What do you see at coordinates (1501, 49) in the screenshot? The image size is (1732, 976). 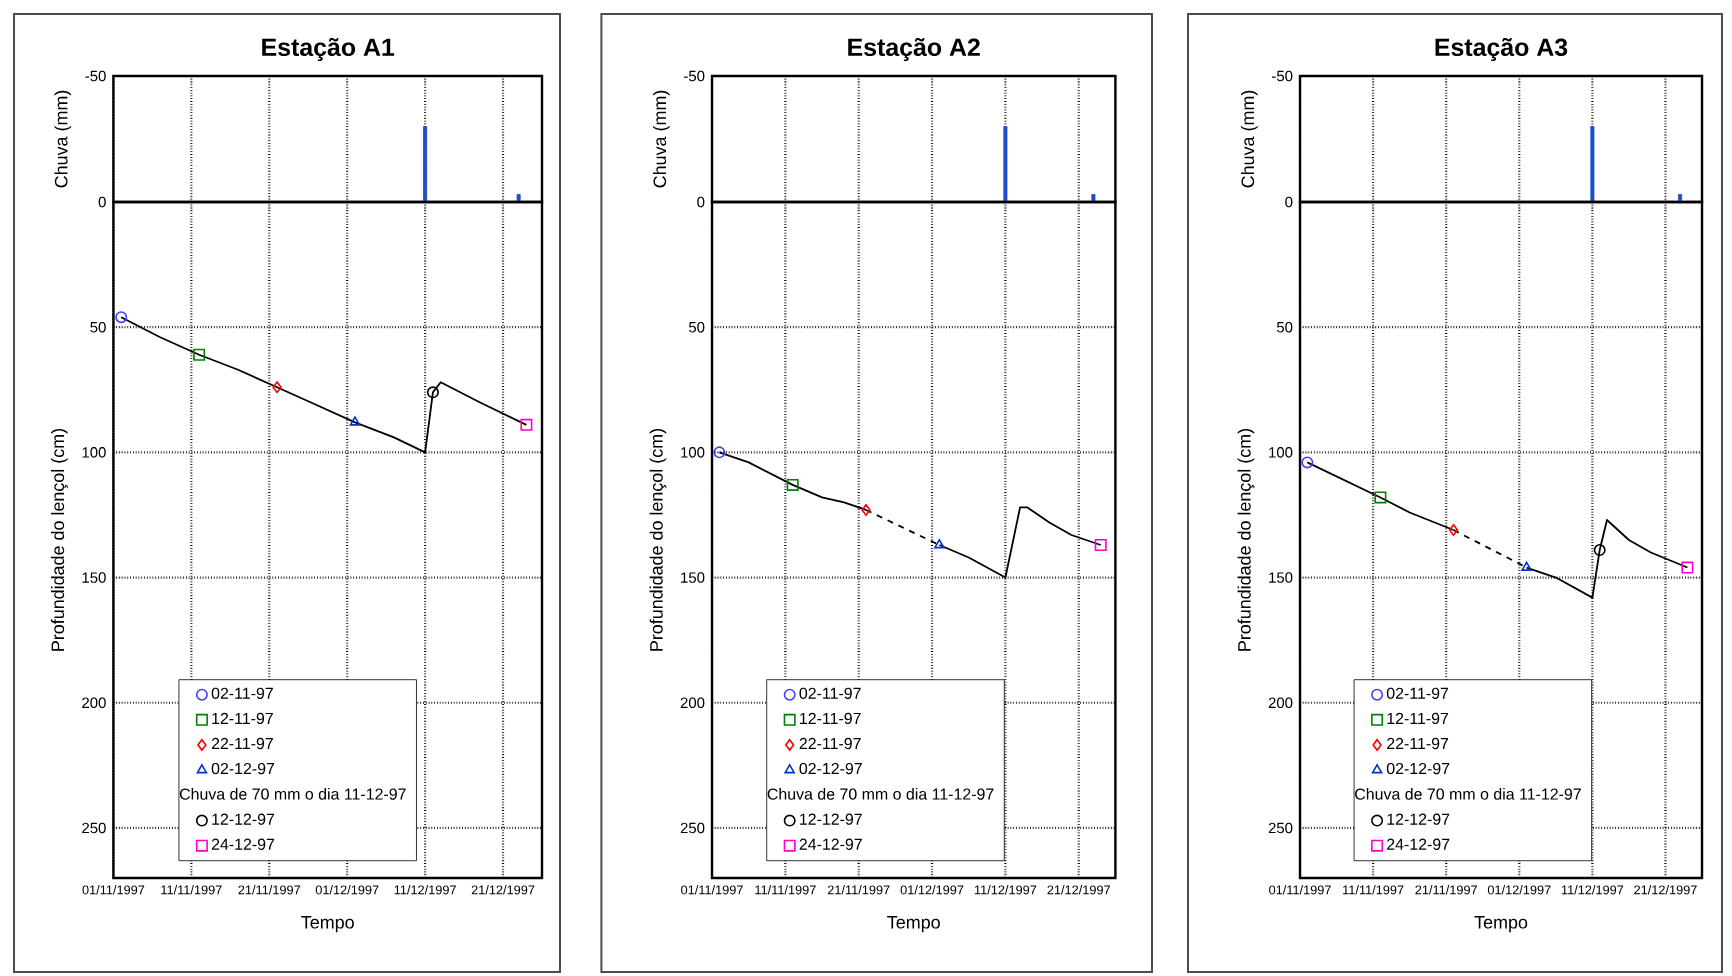 I see `chart-title: Estação A3` at bounding box center [1501, 49].